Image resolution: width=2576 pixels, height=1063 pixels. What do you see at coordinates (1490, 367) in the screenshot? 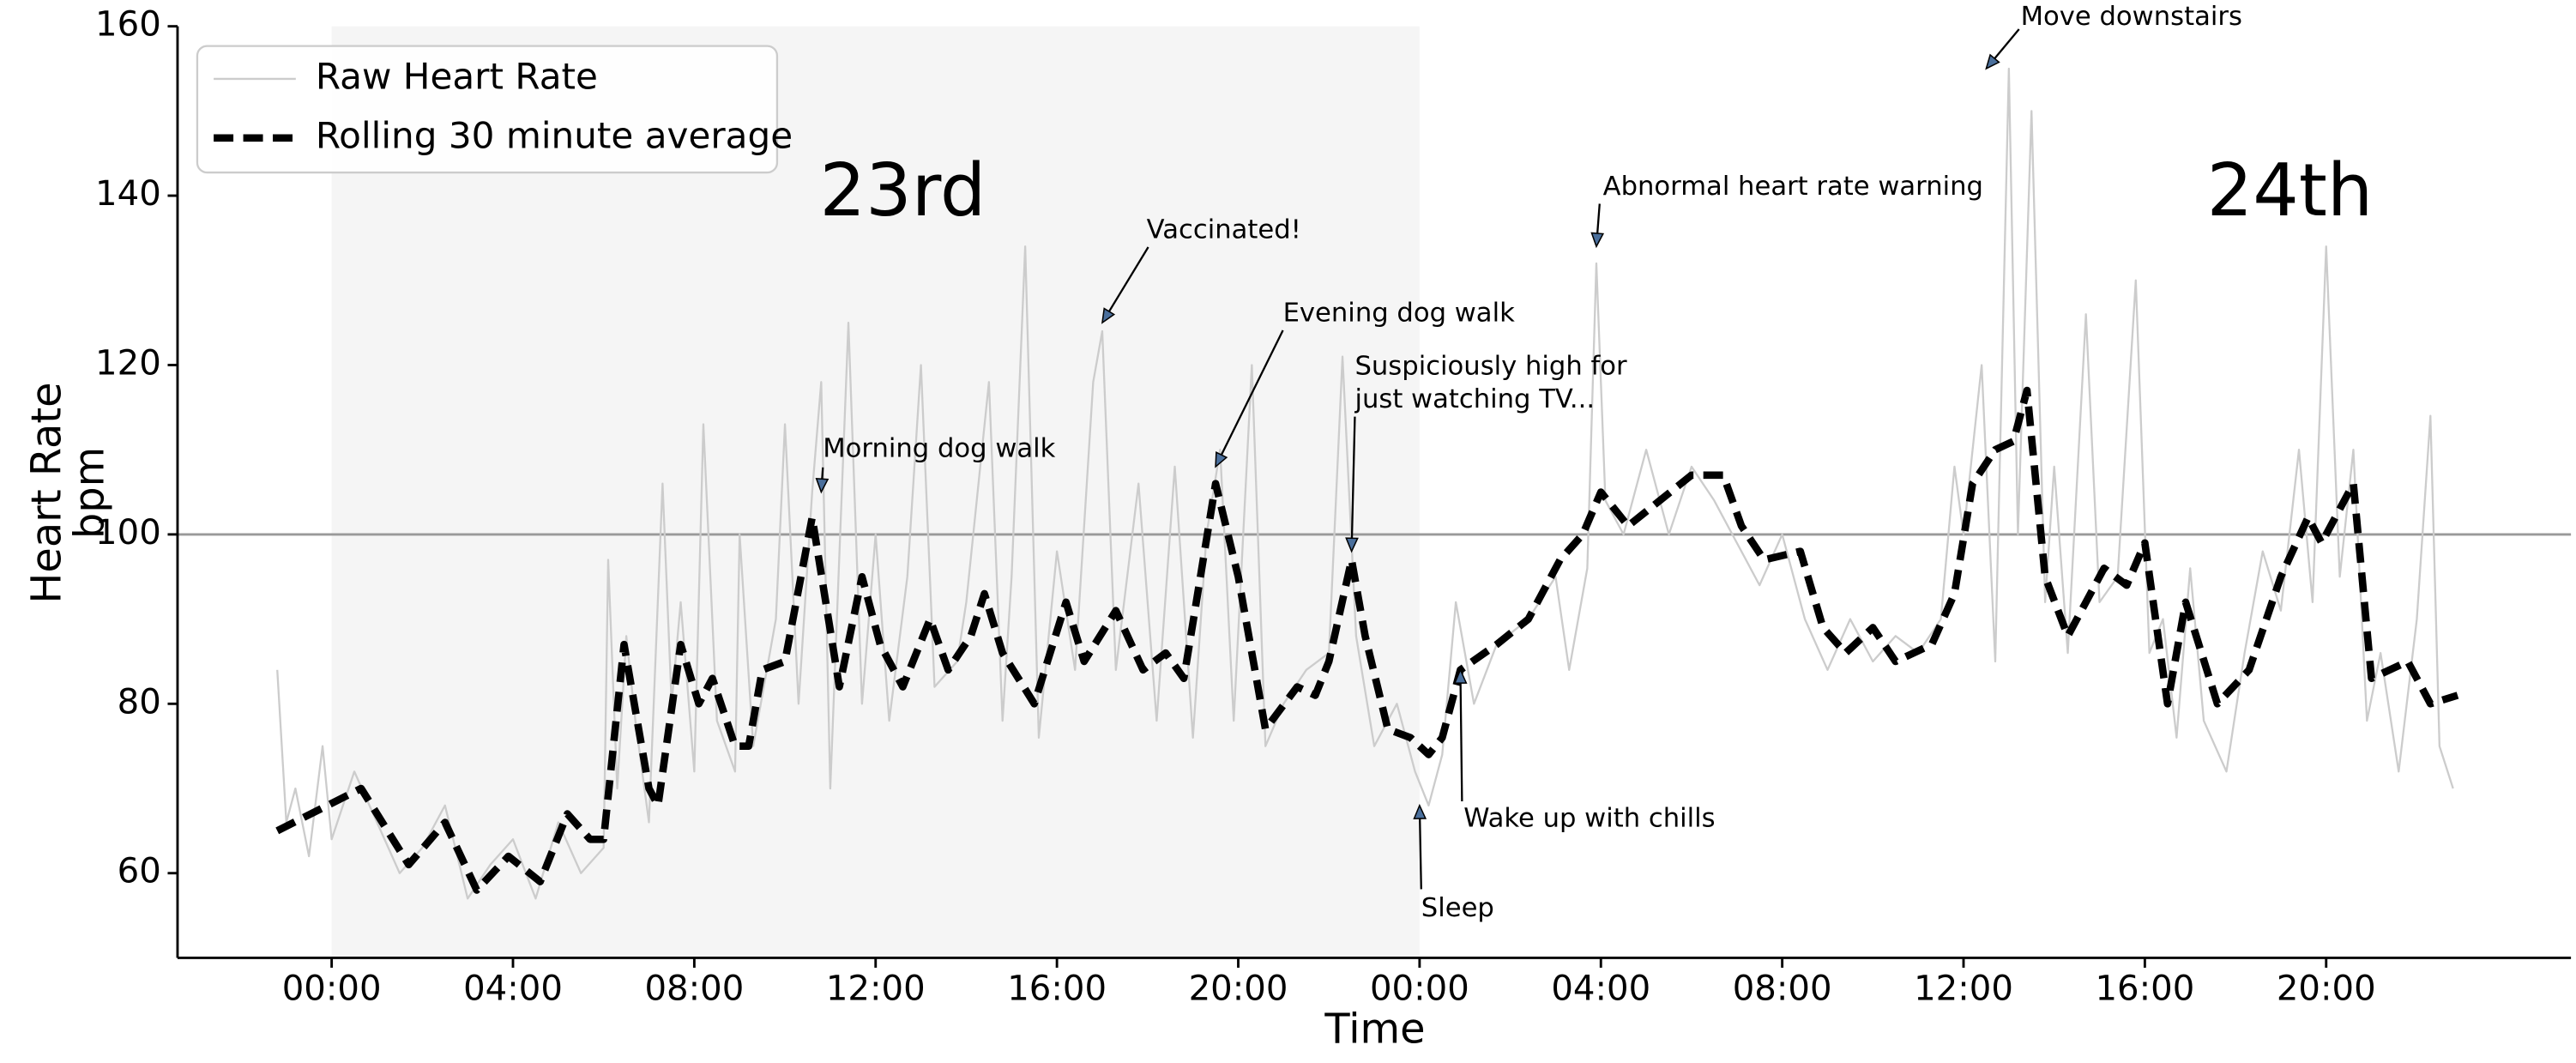
I see `annotation-text: Suspiciously high for` at bounding box center [1490, 367].